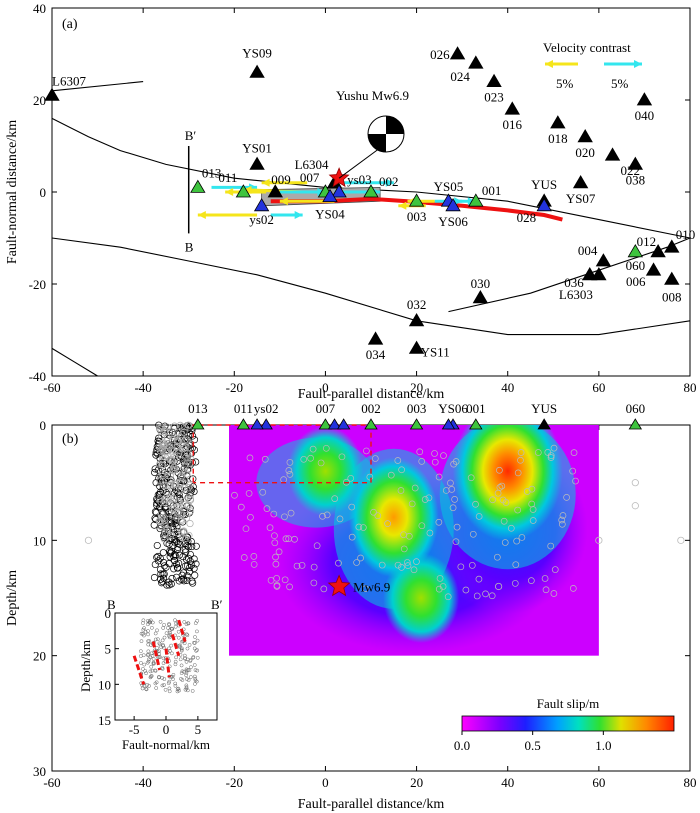  Describe the element at coordinates (234, 387) in the screenshot. I see `x-tick-label: -20` at that location.